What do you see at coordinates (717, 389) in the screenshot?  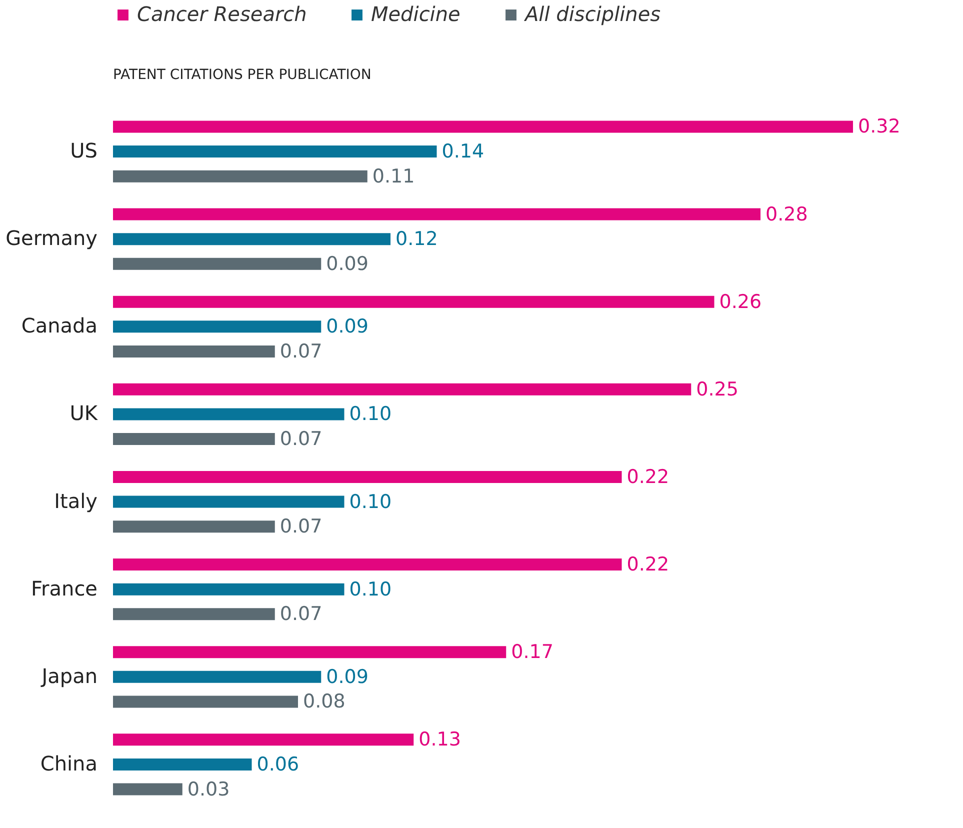 I see `data-label: 0.25` at bounding box center [717, 389].